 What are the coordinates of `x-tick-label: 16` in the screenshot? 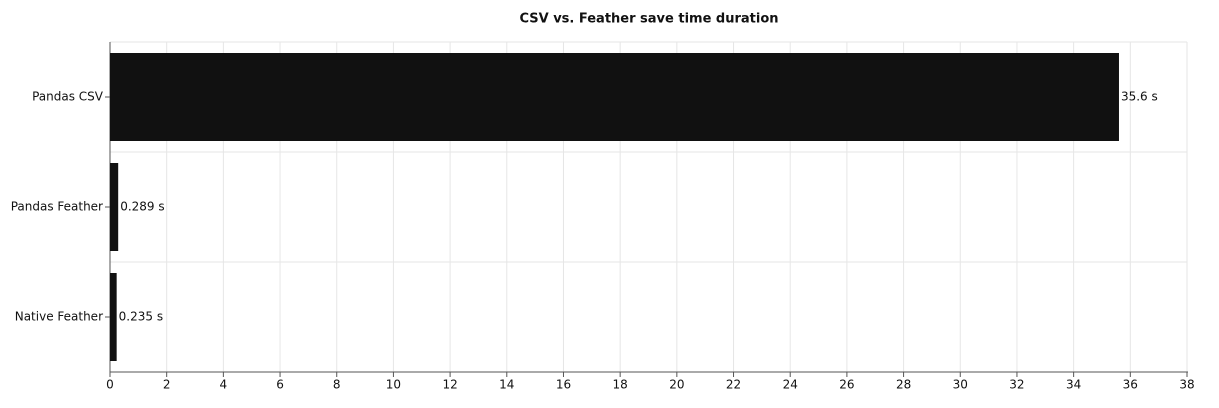 It's located at (563, 385).